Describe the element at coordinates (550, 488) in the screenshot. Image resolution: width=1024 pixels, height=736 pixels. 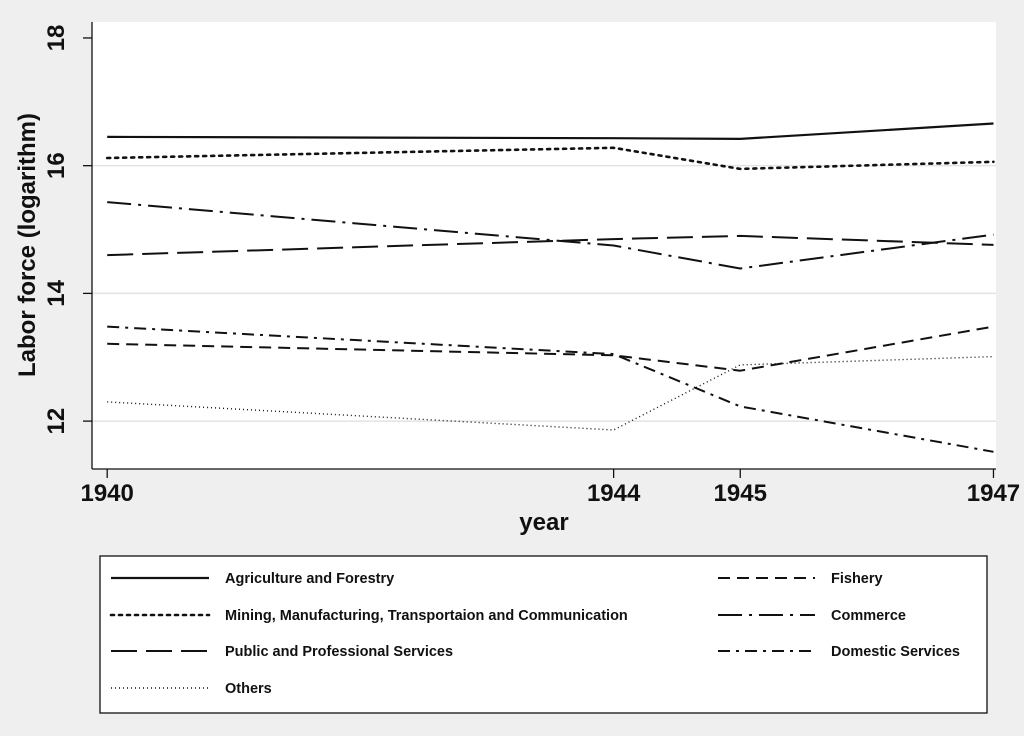
I see `x-ticks: 1940 1944 1945 1947` at that location.